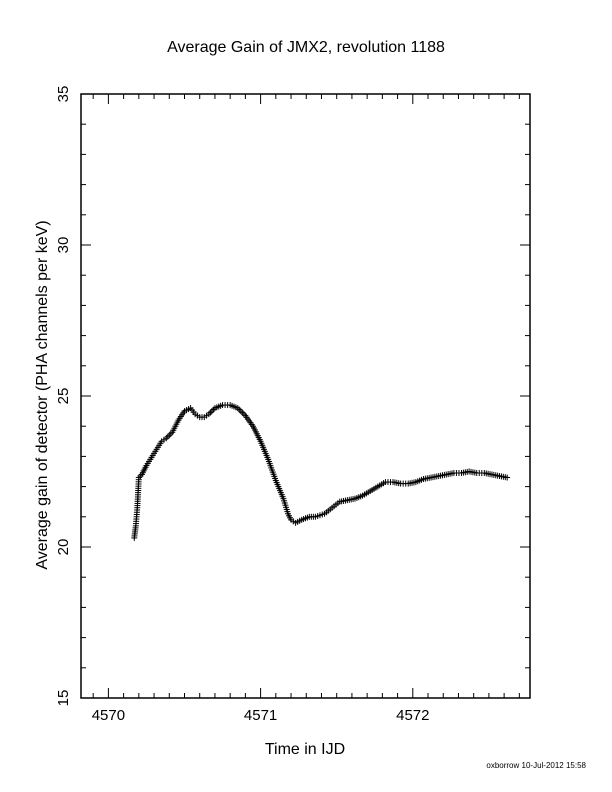 The height and width of the screenshot is (792, 612). What do you see at coordinates (536, 765) in the screenshot?
I see `footer-signature: oxborrow 10-Jul-2012 15:58` at bounding box center [536, 765].